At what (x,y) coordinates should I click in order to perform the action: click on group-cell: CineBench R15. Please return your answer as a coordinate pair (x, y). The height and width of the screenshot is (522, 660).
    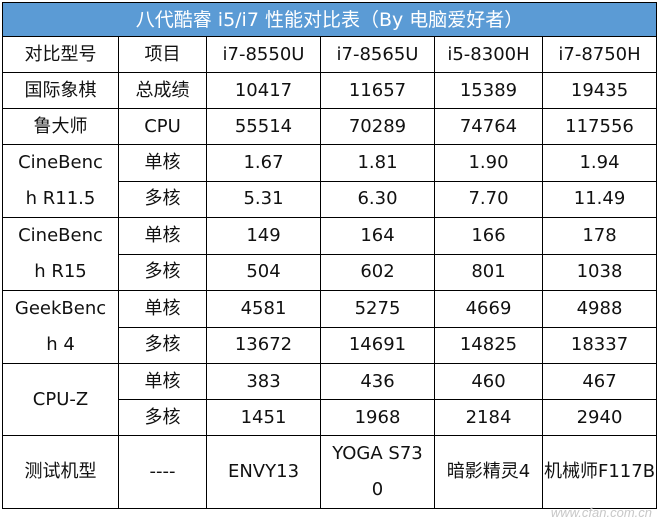
    Looking at the image, I should click on (60, 254).